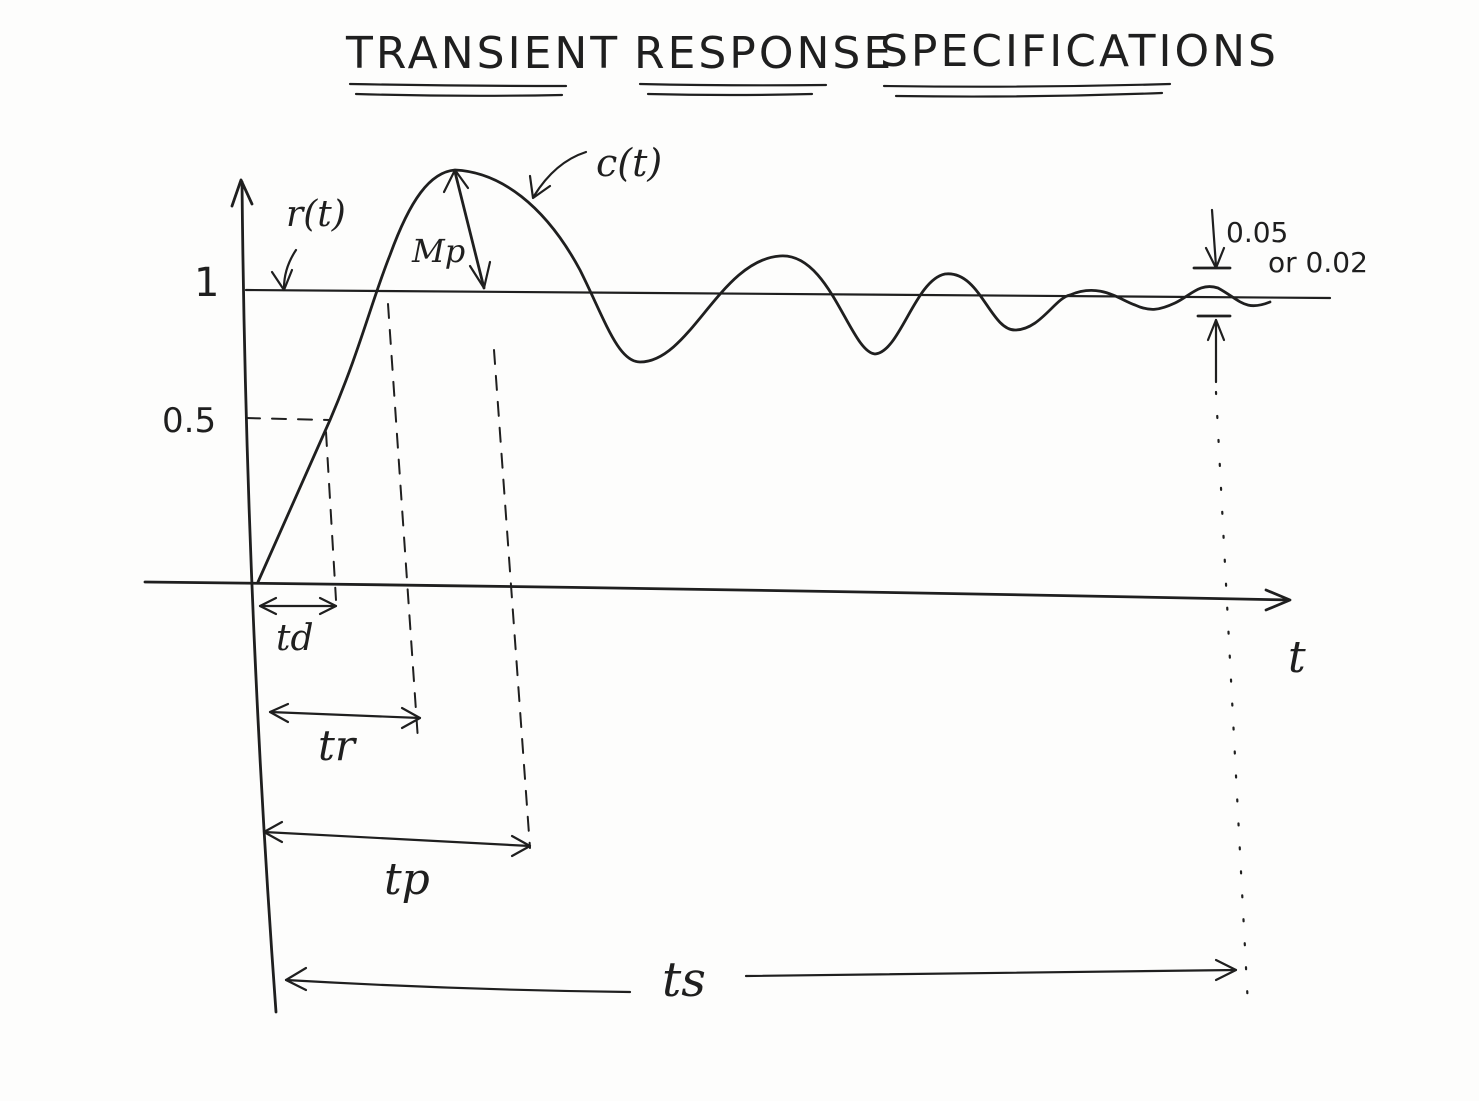 This screenshot has height=1101, width=1479. I want to click on drop-line-peak-time, so click(512, 599).